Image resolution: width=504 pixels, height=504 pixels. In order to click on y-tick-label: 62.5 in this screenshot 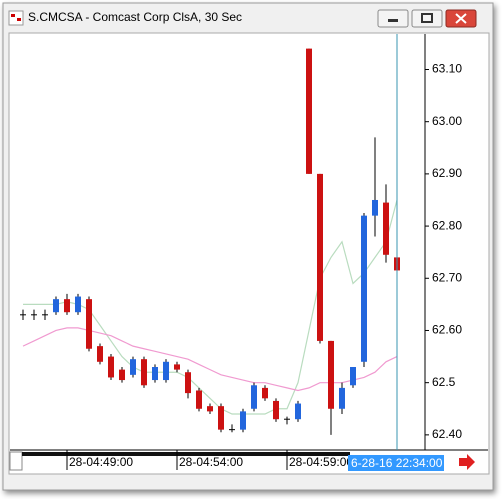, I will do `click(444, 382)`.